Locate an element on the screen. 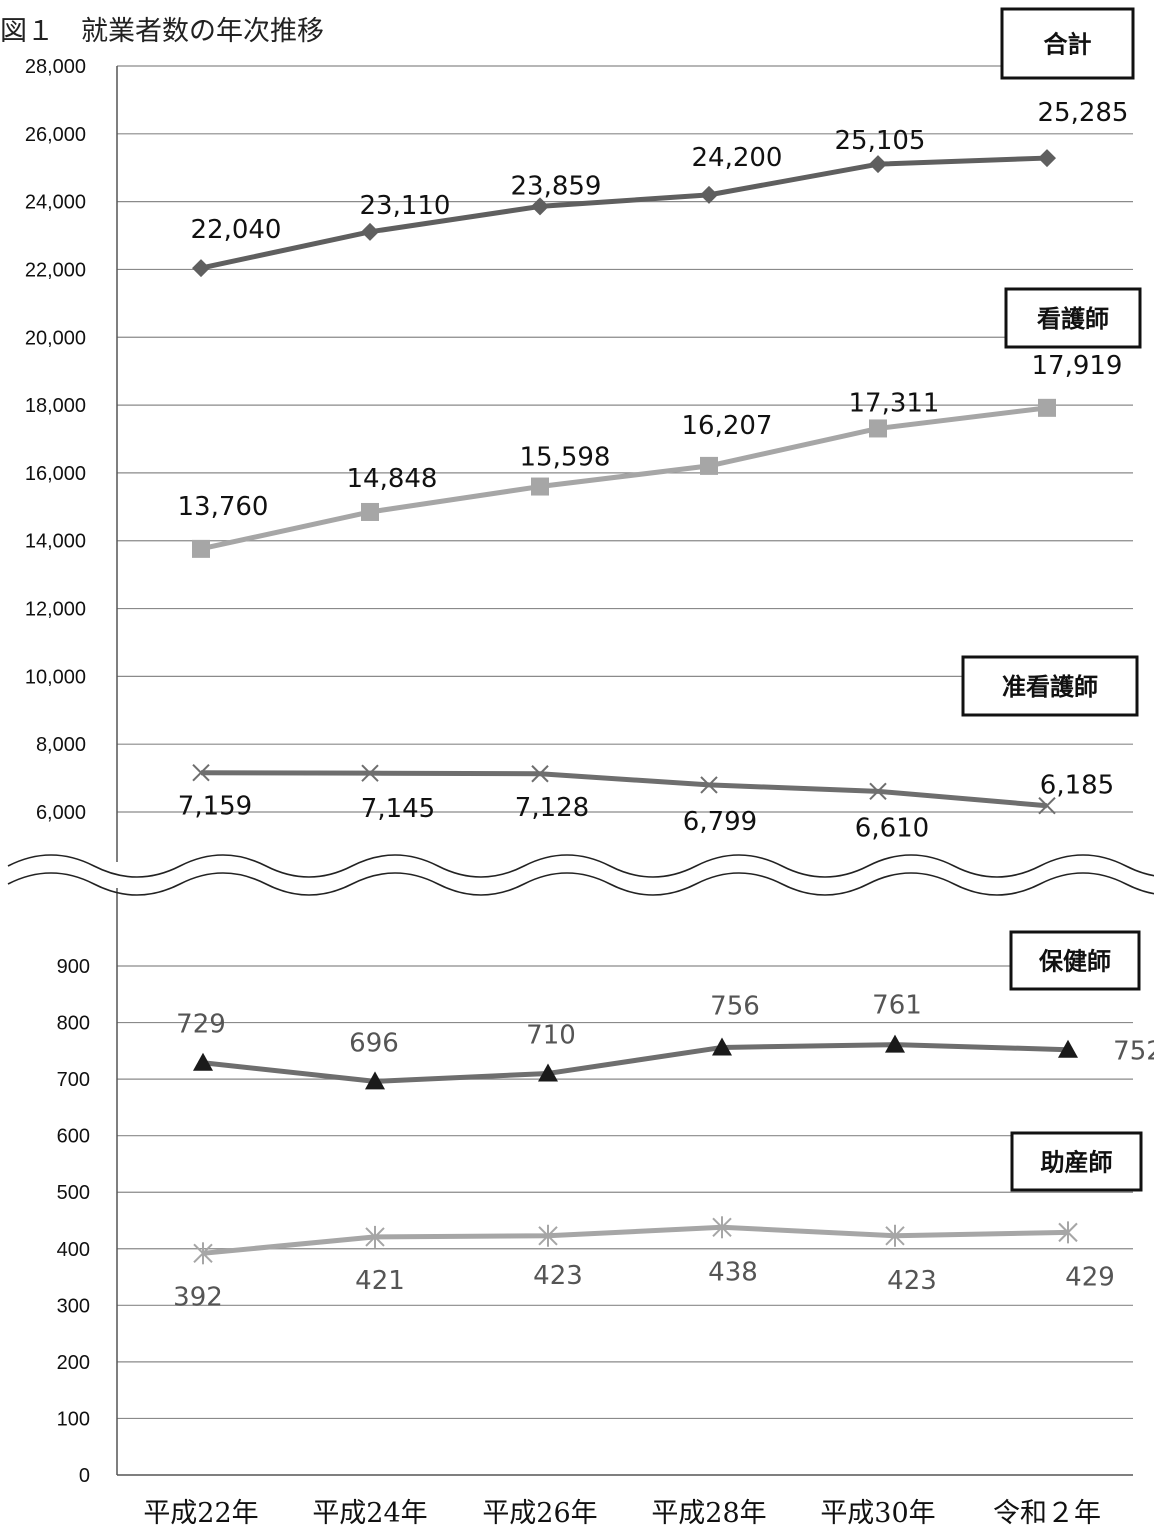 This screenshot has height=1530, width=1154. data-label: 25,285 is located at coordinates (1083, 113).